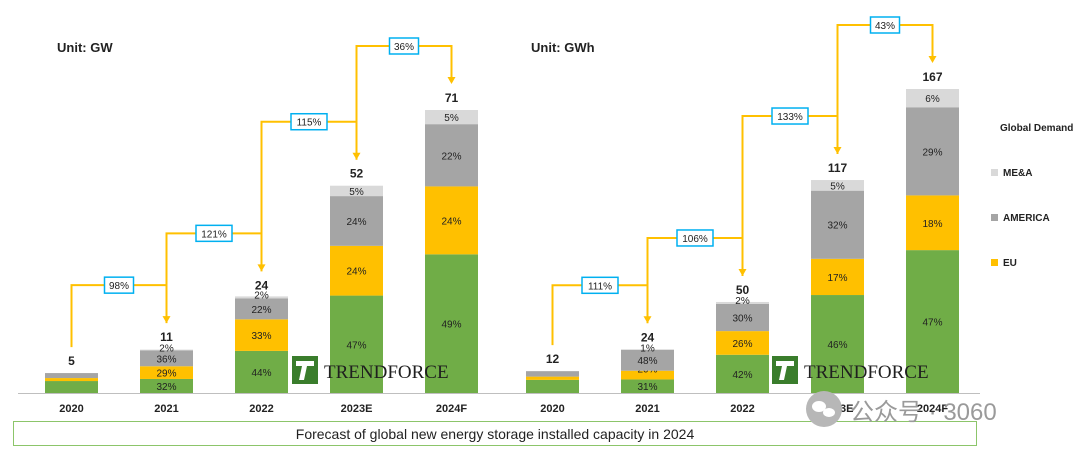 This screenshot has width=1080, height=451. What do you see at coordinates (742, 344) in the screenshot?
I see `segment-label: 26%` at bounding box center [742, 344].